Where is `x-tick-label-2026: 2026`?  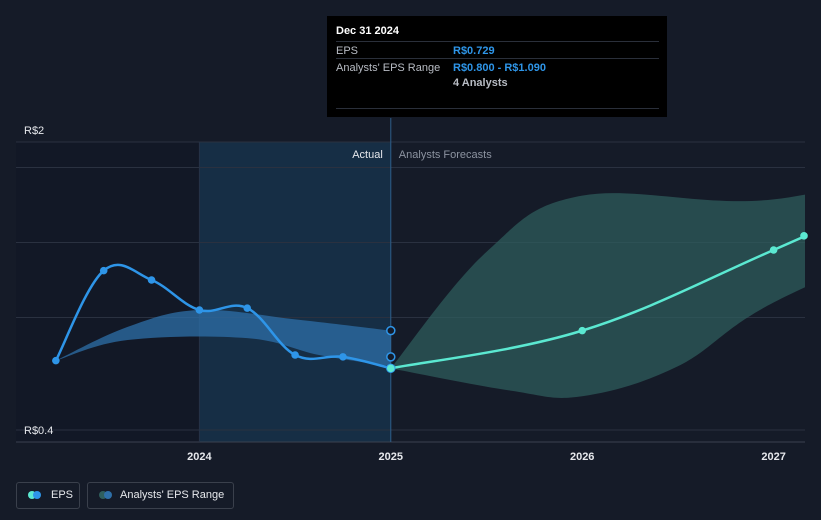
x-tick-label-2026: 2026 is located at coordinates (582, 457).